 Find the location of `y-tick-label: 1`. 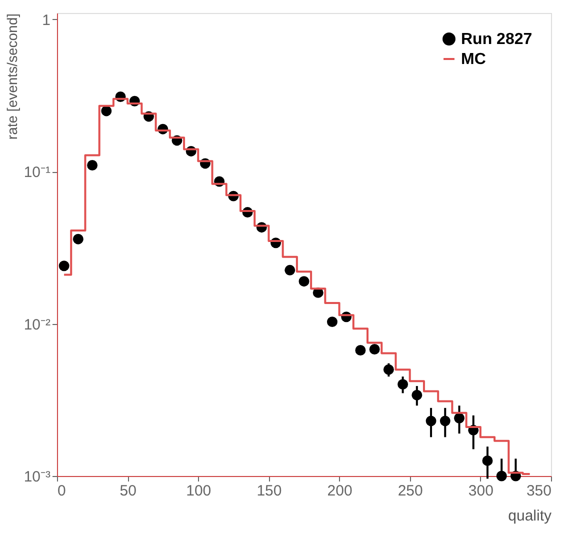

y-tick-label: 1 is located at coordinates (46, 20).